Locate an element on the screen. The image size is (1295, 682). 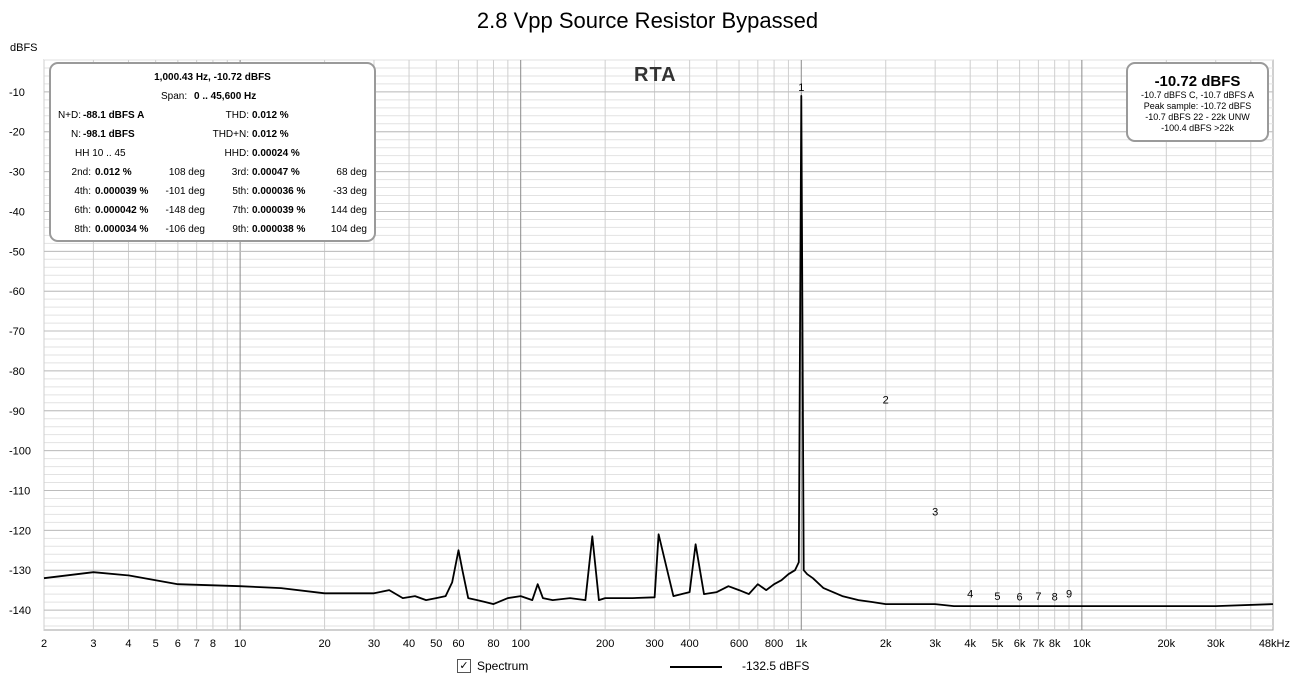
span-label: Span: is located at coordinates (174, 96).